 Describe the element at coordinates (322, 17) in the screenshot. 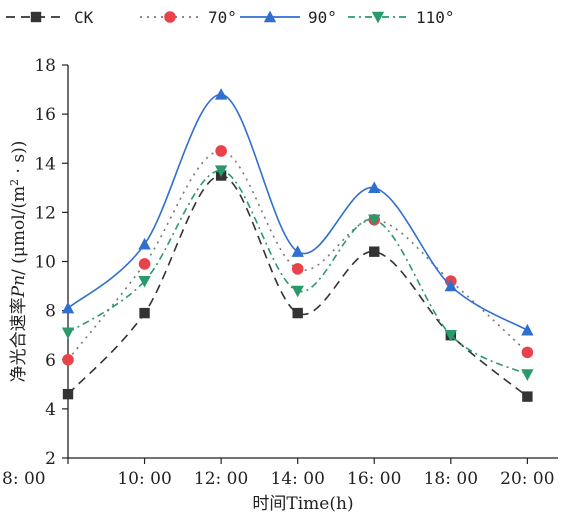

I see `legend-label: 90°` at that location.